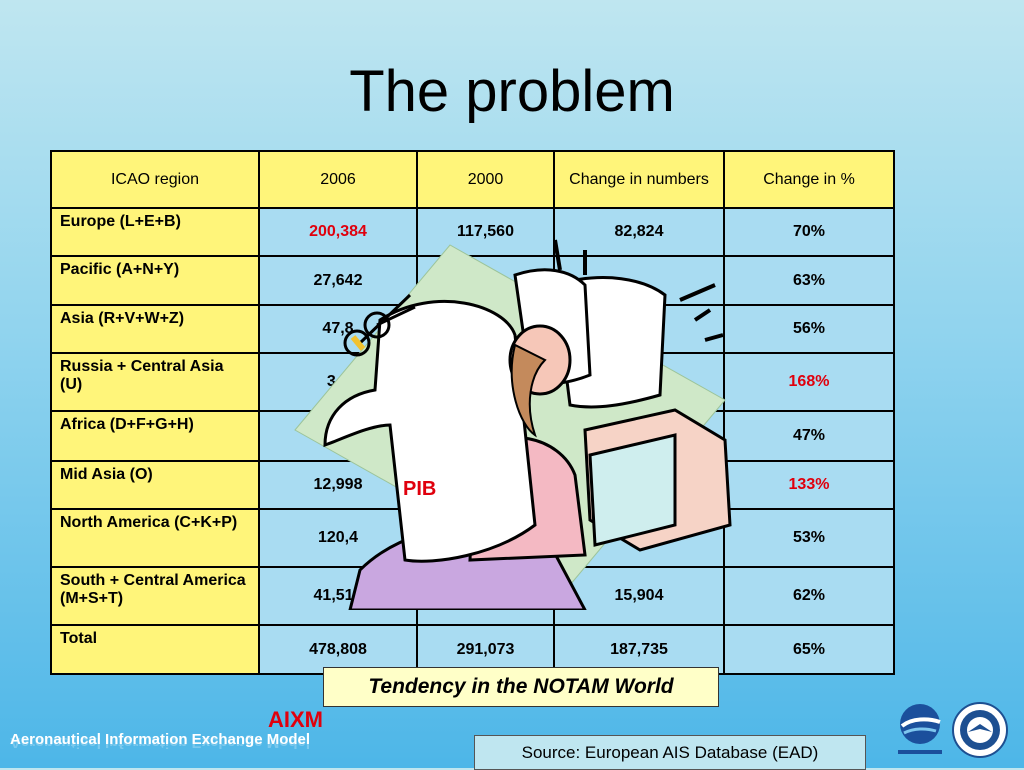  What do you see at coordinates (420, 489) in the screenshot?
I see `pib-label: PIB` at bounding box center [420, 489].